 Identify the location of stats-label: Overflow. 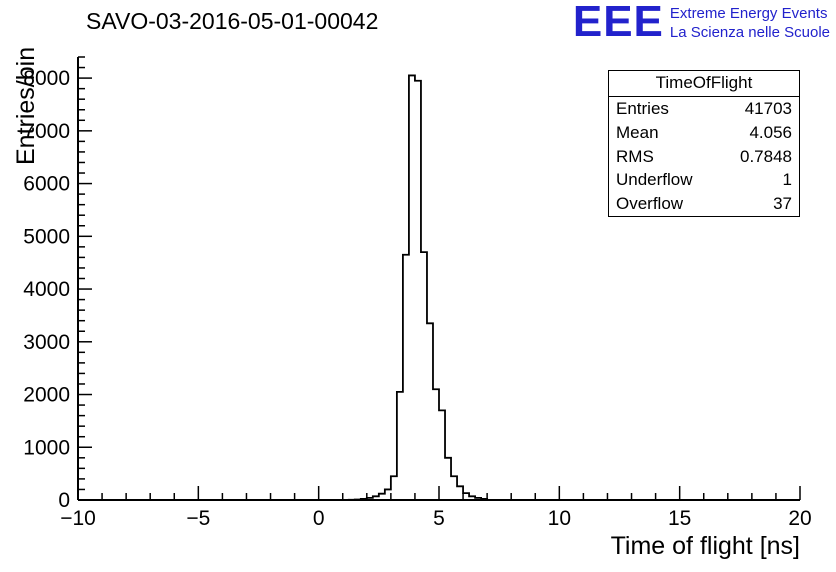
(650, 203).